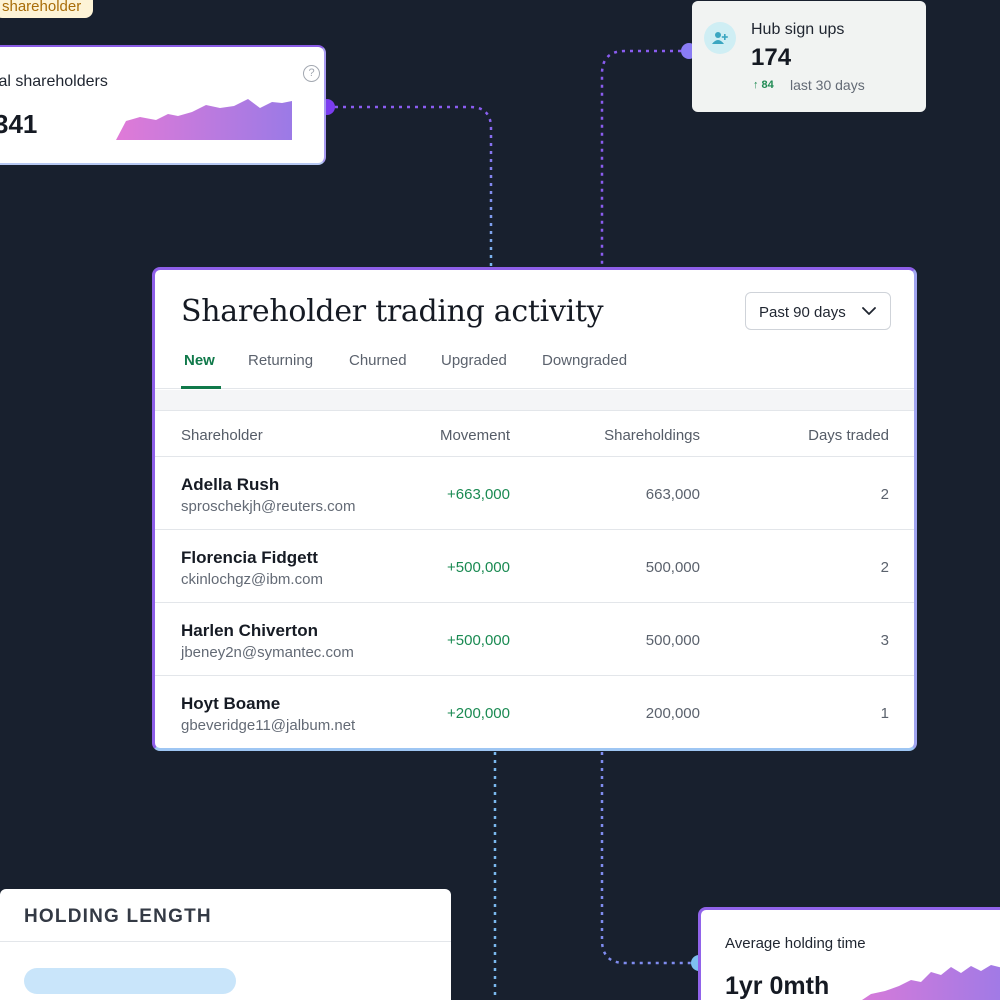 Image resolution: width=1000 pixels, height=1000 pixels. What do you see at coordinates (268, 725) in the screenshot?
I see `shareholder-email: gbeveridge11@jalbum.net` at bounding box center [268, 725].